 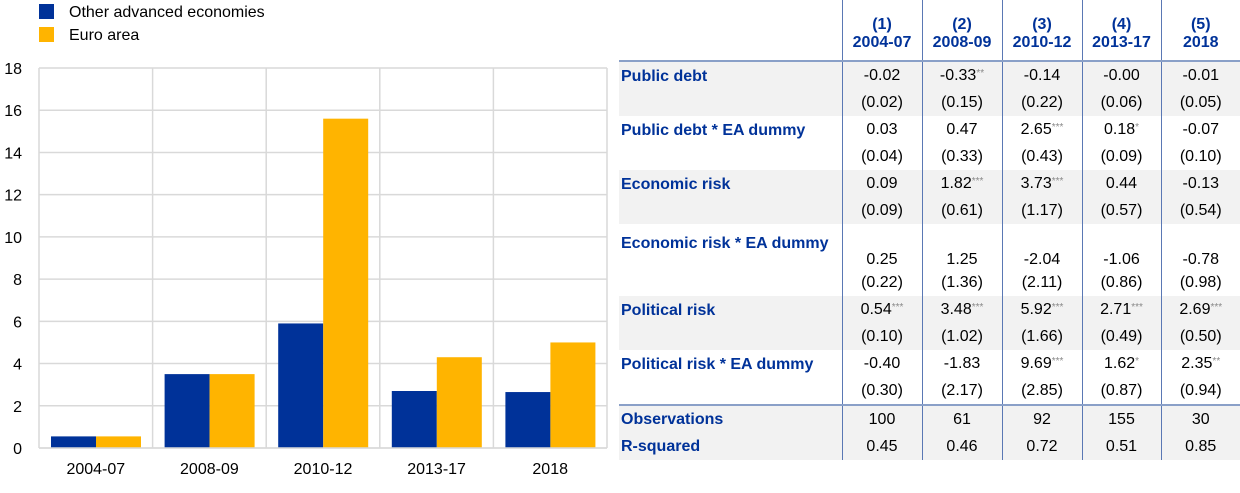 What do you see at coordinates (730, 197) in the screenshot?
I see `row-label: Economic risk` at bounding box center [730, 197].